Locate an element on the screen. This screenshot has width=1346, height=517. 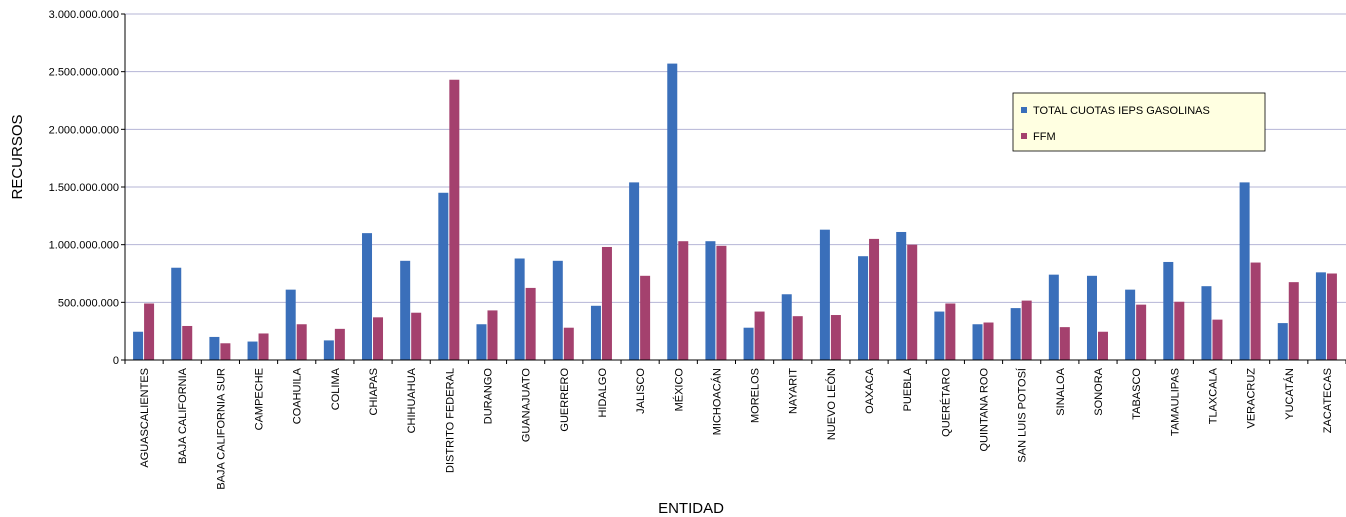
y-tick-label: 1.500.000.000 is located at coordinates (84, 188).